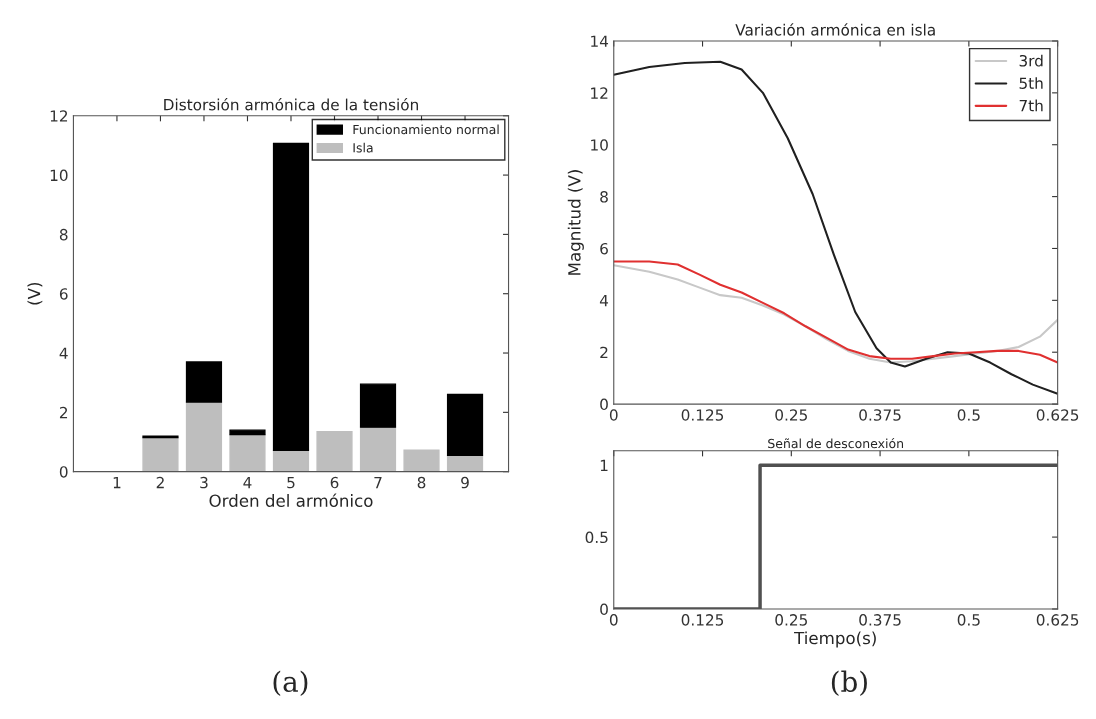  What do you see at coordinates (378, 483) in the screenshot?
I see `x-tick-label: 7` at bounding box center [378, 483].